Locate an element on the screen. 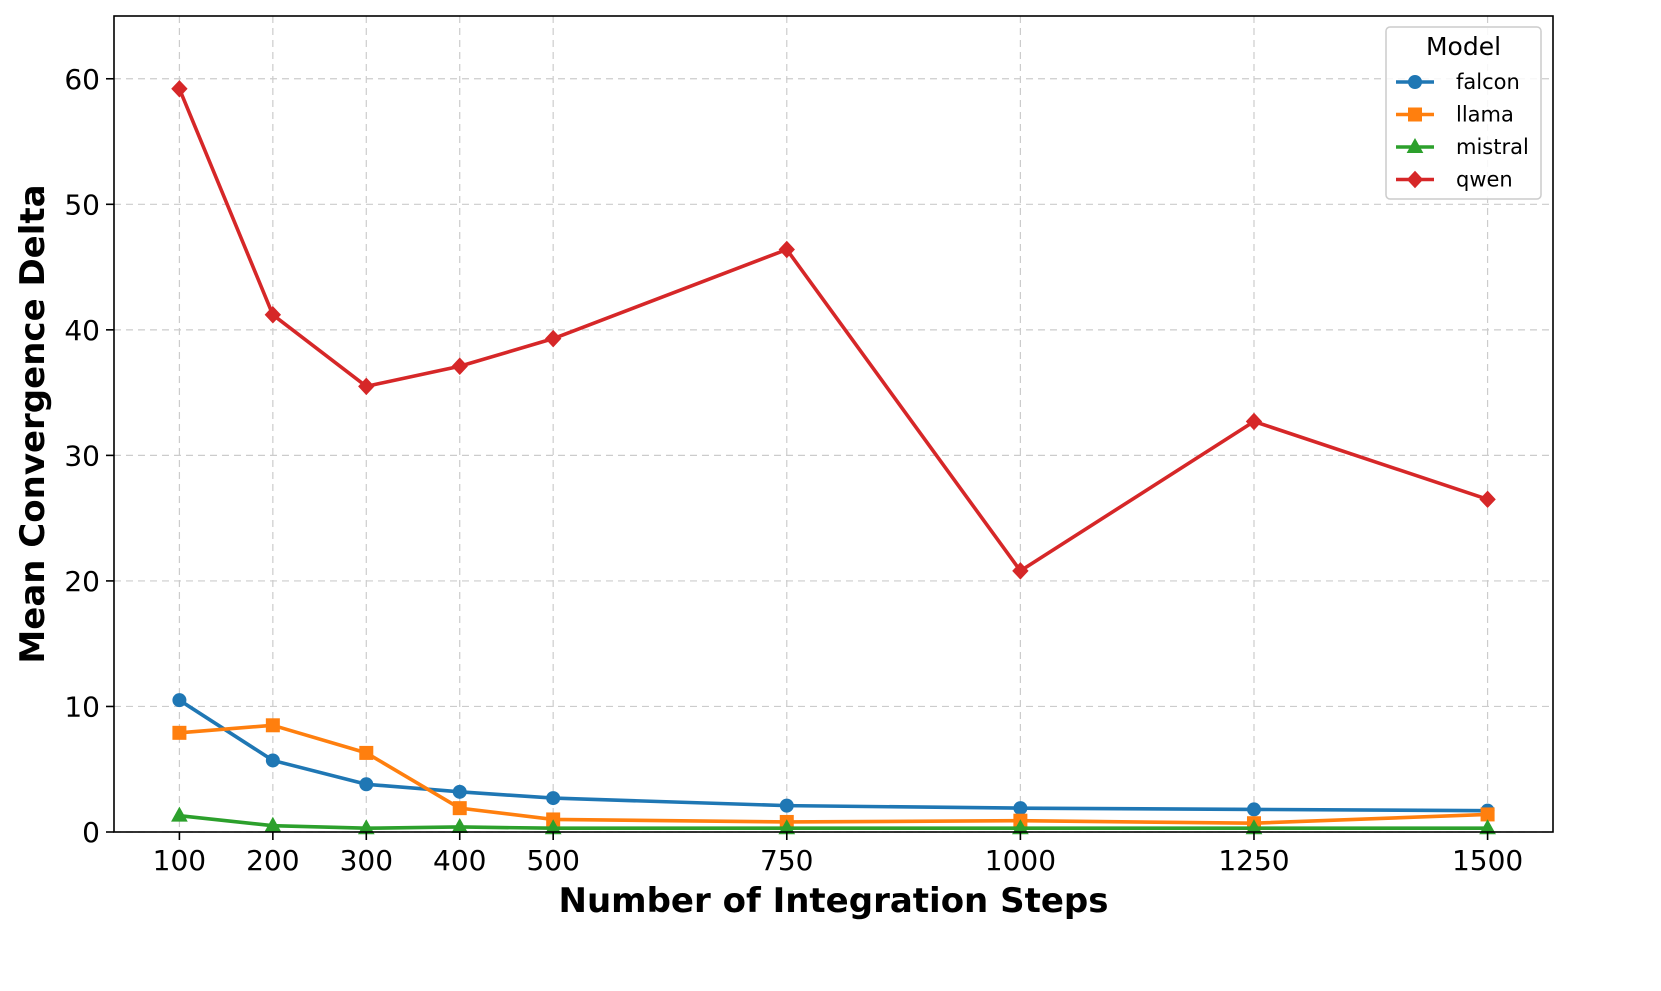 The height and width of the screenshot is (991, 1661). x-tick-label: 1500 is located at coordinates (1487, 860).